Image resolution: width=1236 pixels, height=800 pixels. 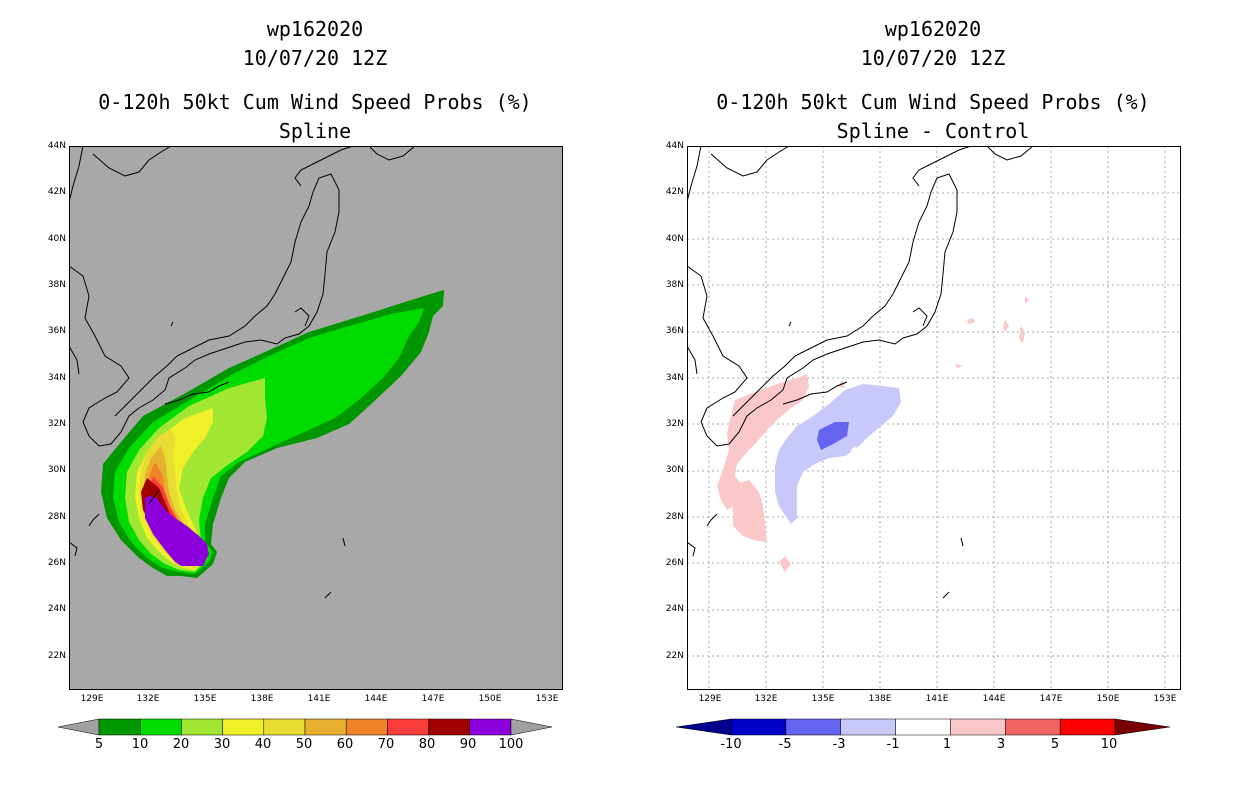 What do you see at coordinates (56, 609) in the screenshot?
I see `left-lat-label: 24N` at bounding box center [56, 609].